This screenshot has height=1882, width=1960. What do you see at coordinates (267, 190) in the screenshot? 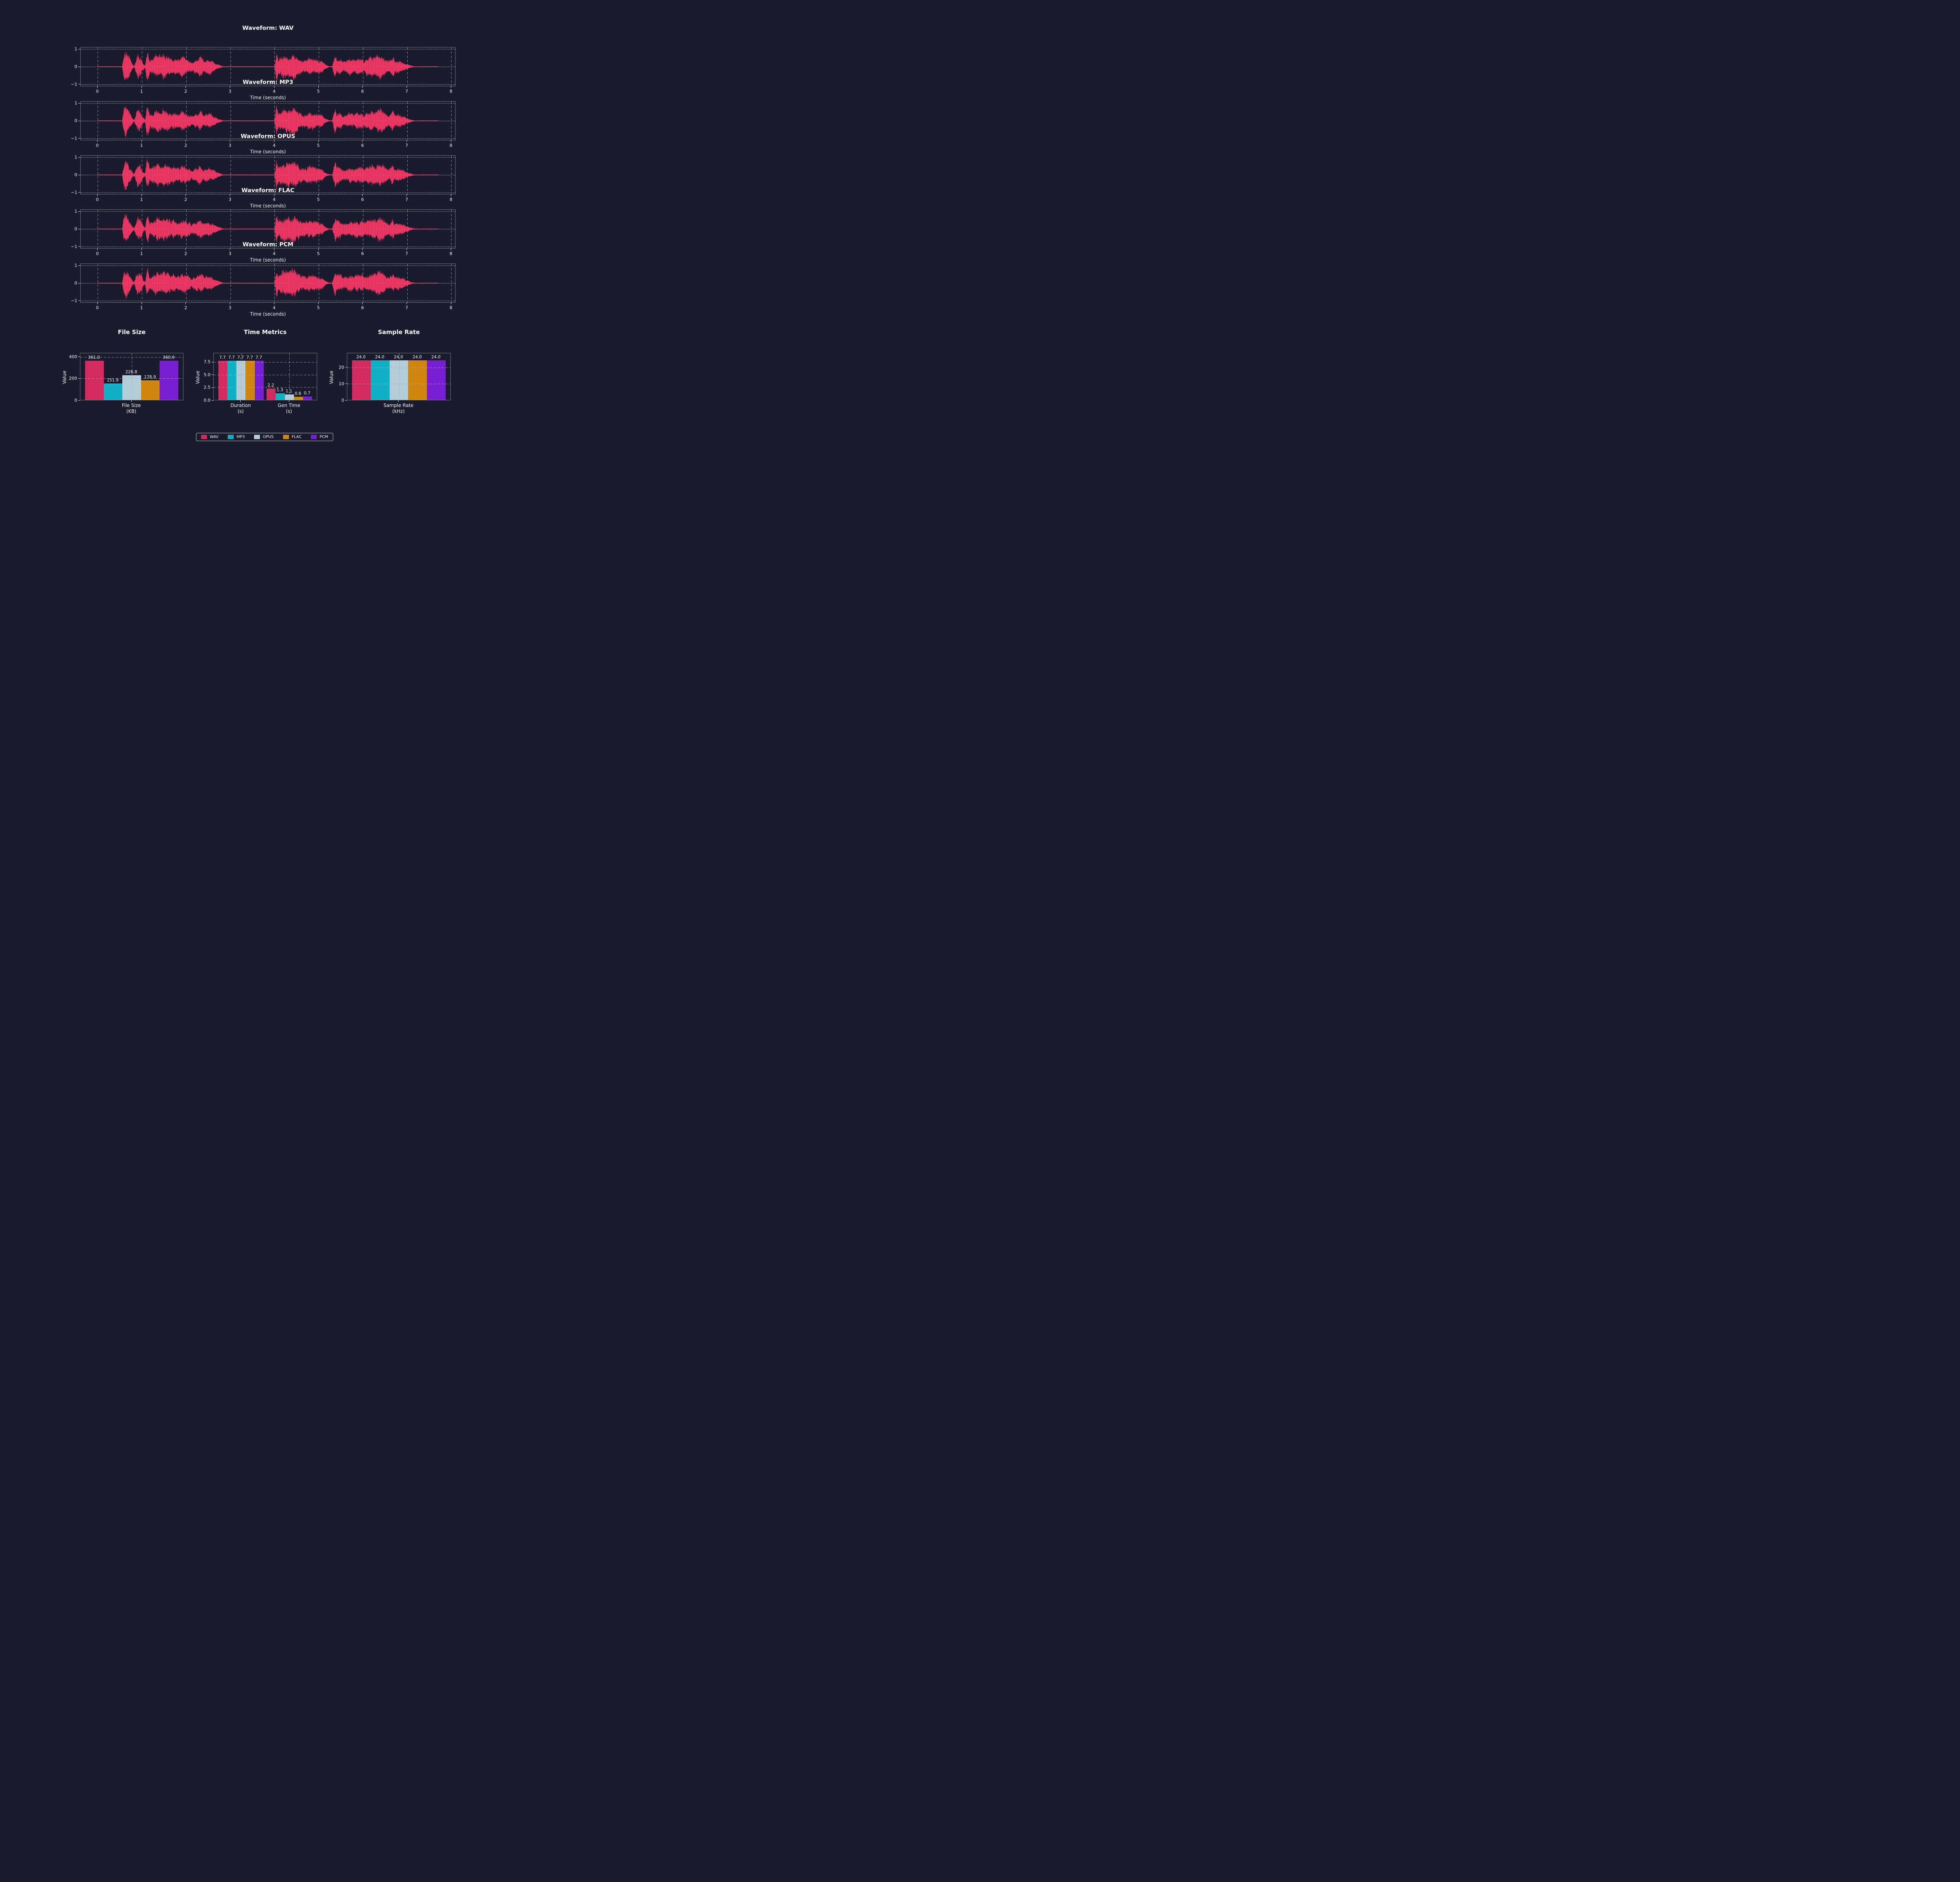
I see `waveform-title: Waveform: FLAC` at bounding box center [267, 190].